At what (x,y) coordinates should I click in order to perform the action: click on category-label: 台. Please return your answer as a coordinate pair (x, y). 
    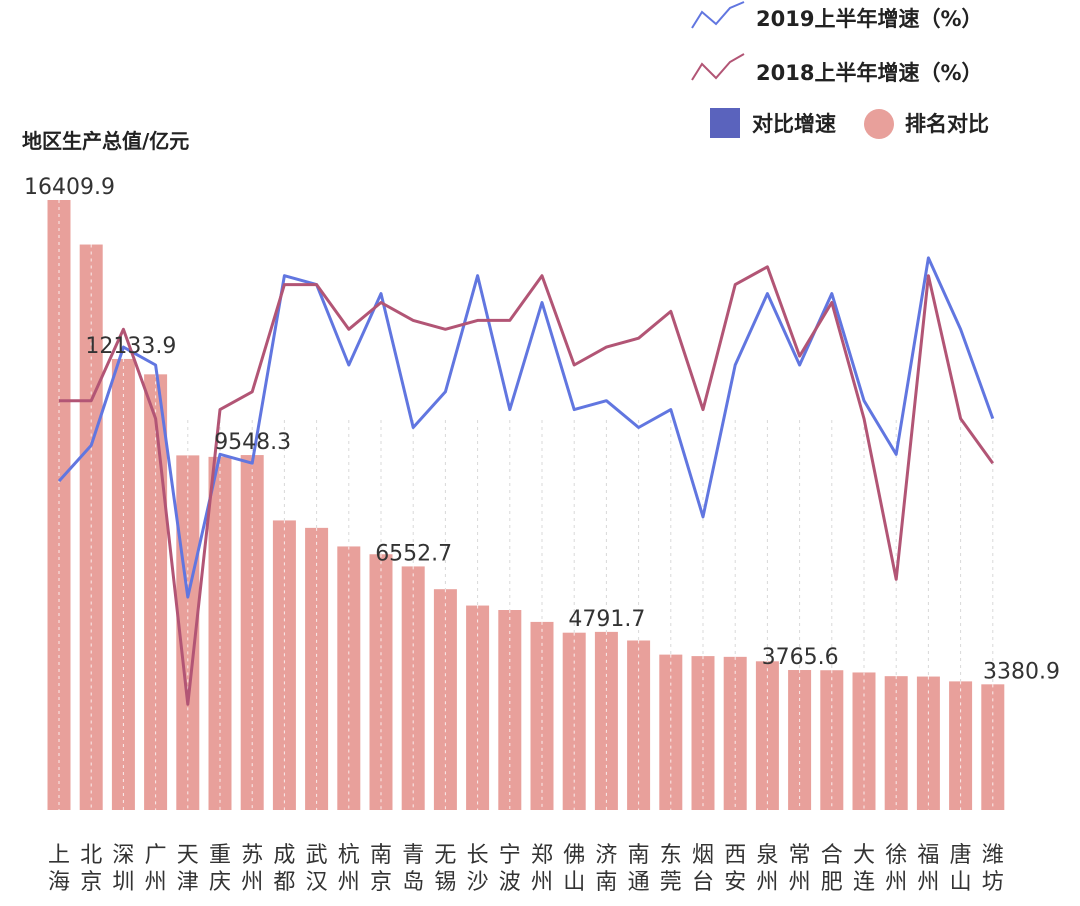
    Looking at the image, I should click on (703, 882).